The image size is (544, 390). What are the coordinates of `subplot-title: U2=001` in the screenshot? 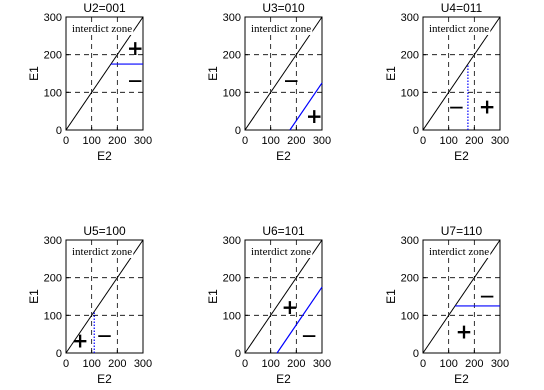 It's located at (104, 8).